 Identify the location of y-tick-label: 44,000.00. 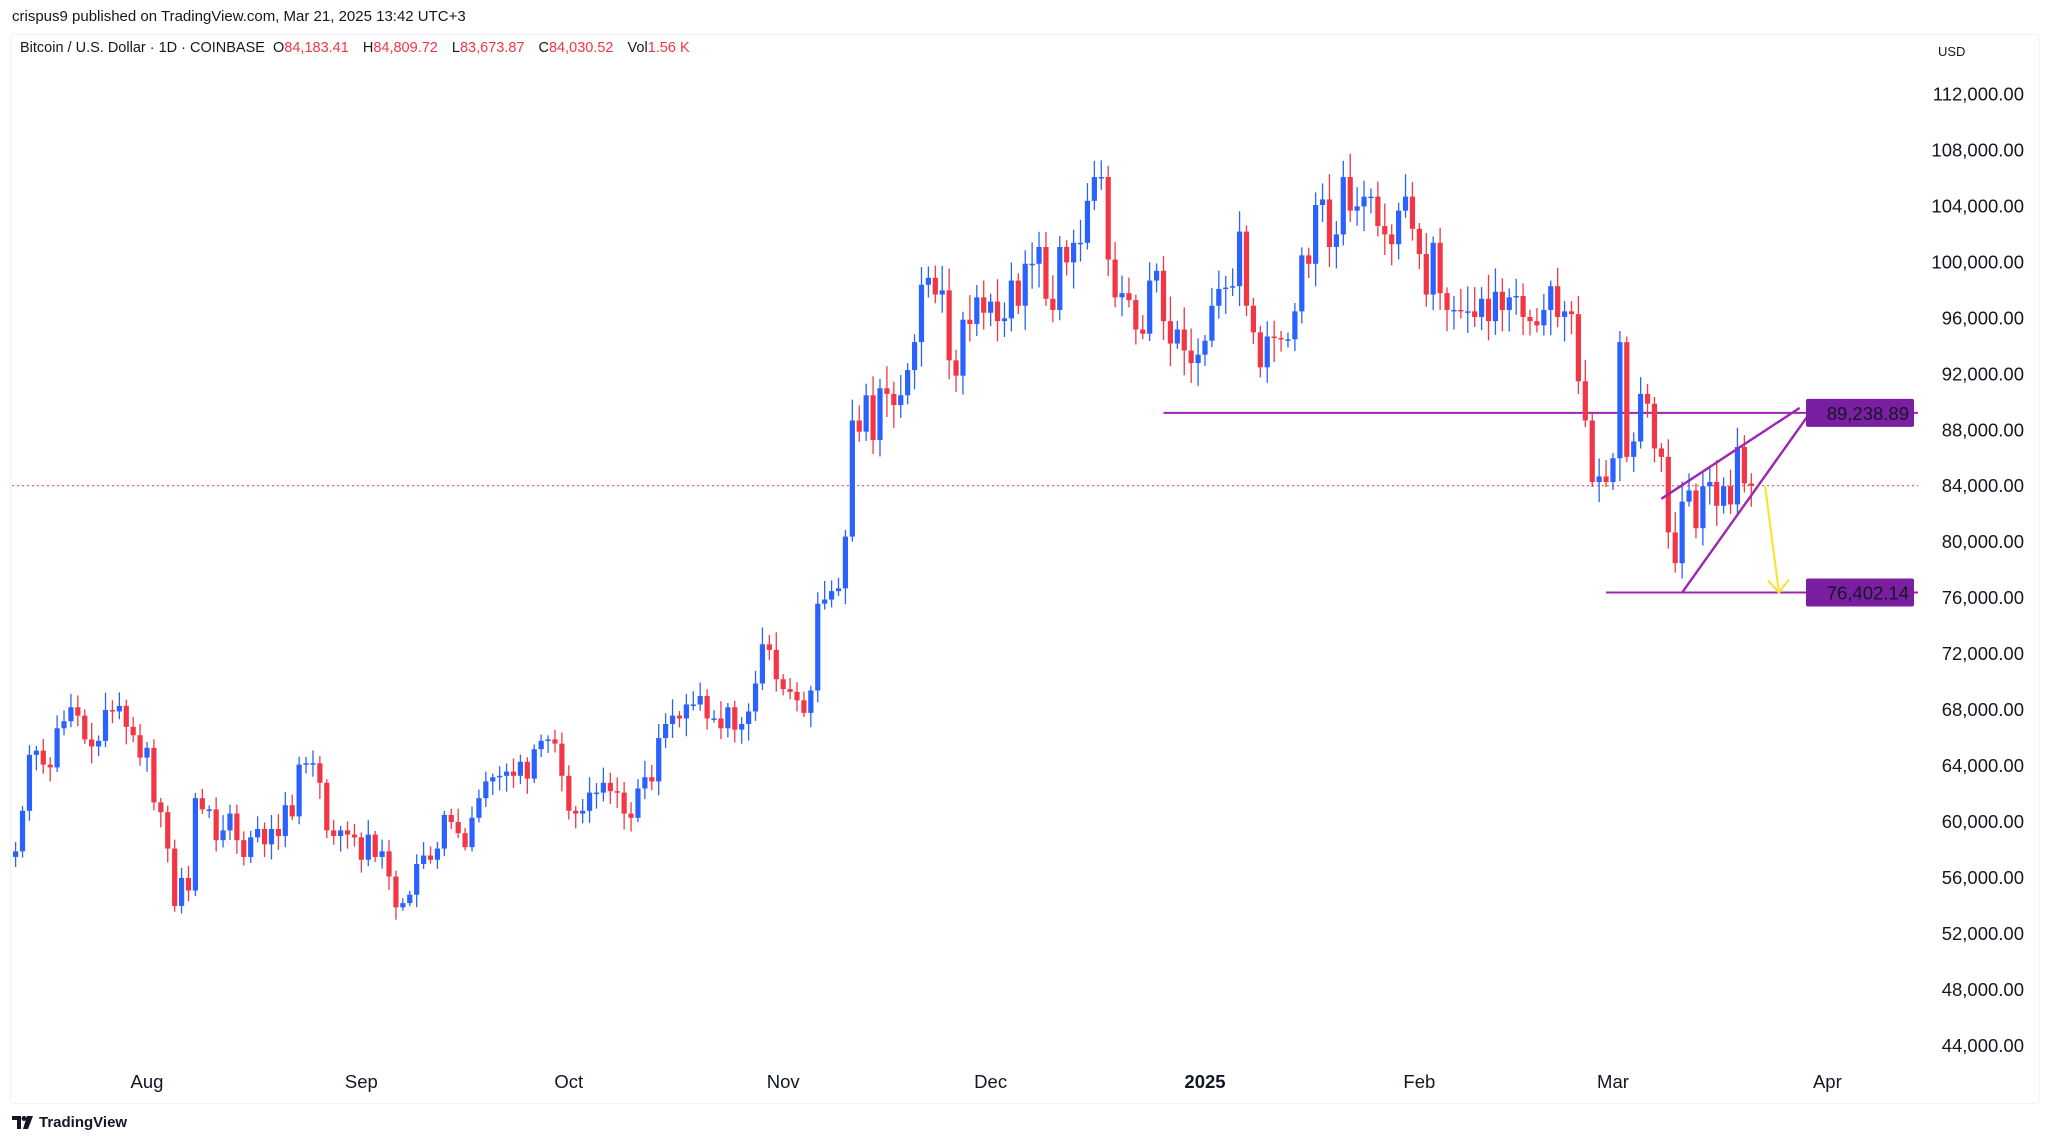
(1983, 1045).